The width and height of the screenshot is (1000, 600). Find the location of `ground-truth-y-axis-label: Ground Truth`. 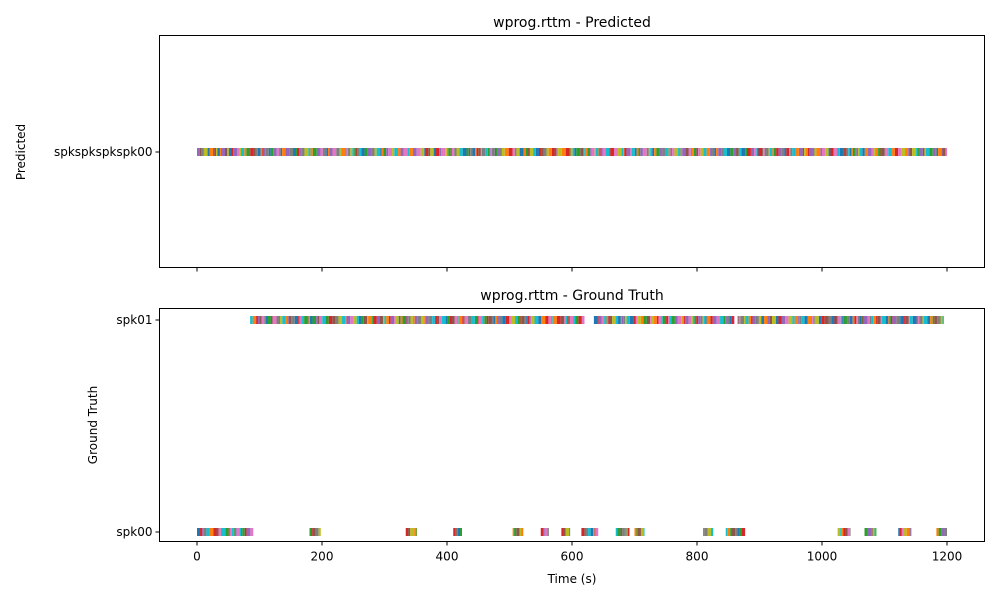

ground-truth-y-axis-label: Ground Truth is located at coordinates (93, 425).